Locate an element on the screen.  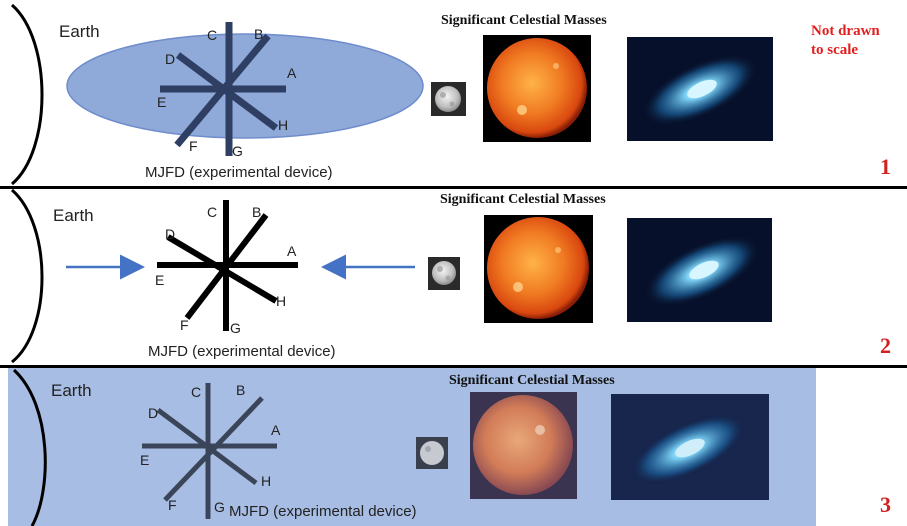
scale-note-line: Not drawn is located at coordinates (845, 31).